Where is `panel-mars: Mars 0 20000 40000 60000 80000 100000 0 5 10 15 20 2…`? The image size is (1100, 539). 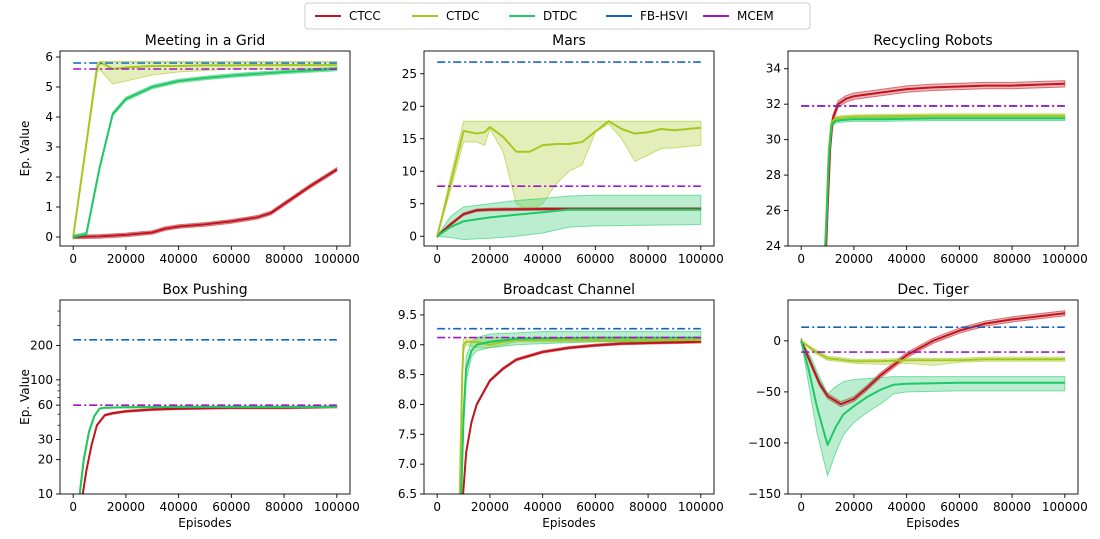
panel-mars: Mars 0 20000 40000 60000 80000 100000 0 5 10 15 20 2… is located at coordinates (563, 149).